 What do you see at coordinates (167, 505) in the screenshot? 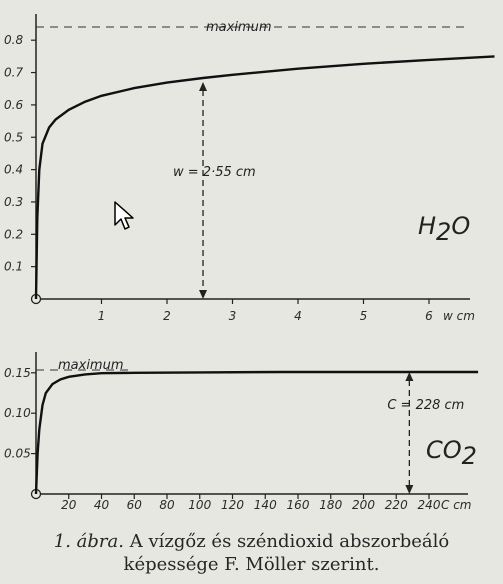
I see `x-tick-label: 80` at bounding box center [167, 505].